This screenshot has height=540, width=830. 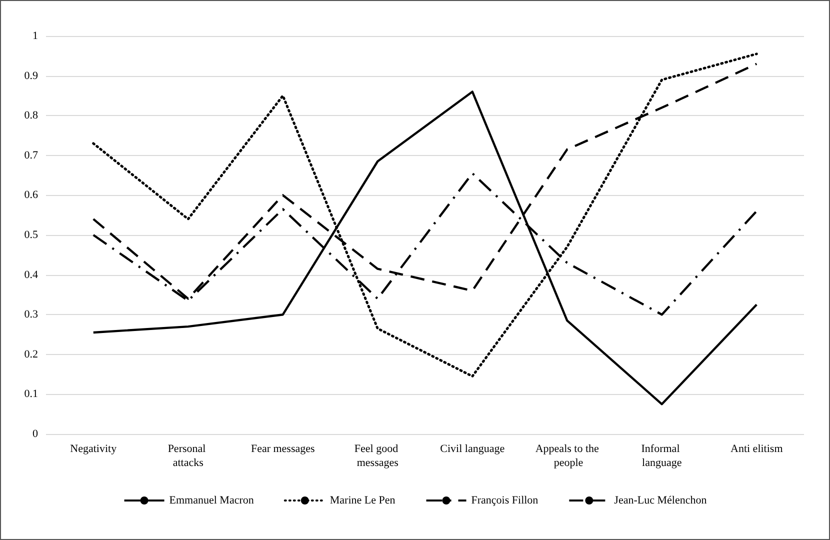 I want to click on x-tick-label: Informal language, so click(x=661, y=456).